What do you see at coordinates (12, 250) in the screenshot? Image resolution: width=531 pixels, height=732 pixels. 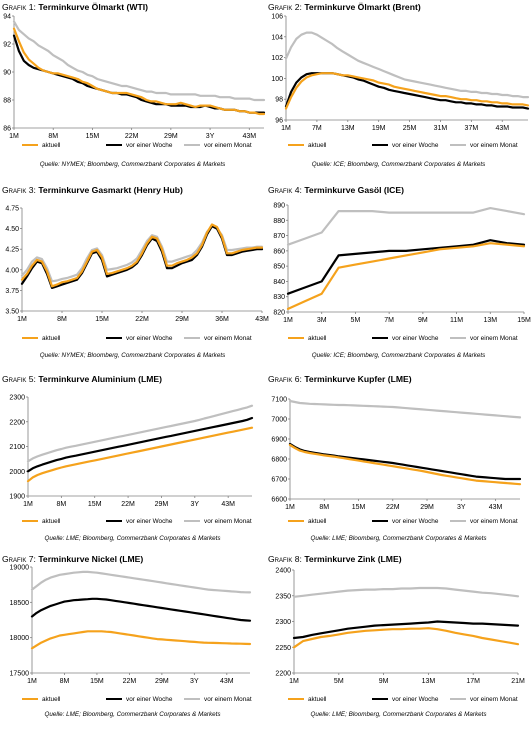 I see `y-tick-label: 4.25` at bounding box center [12, 250].